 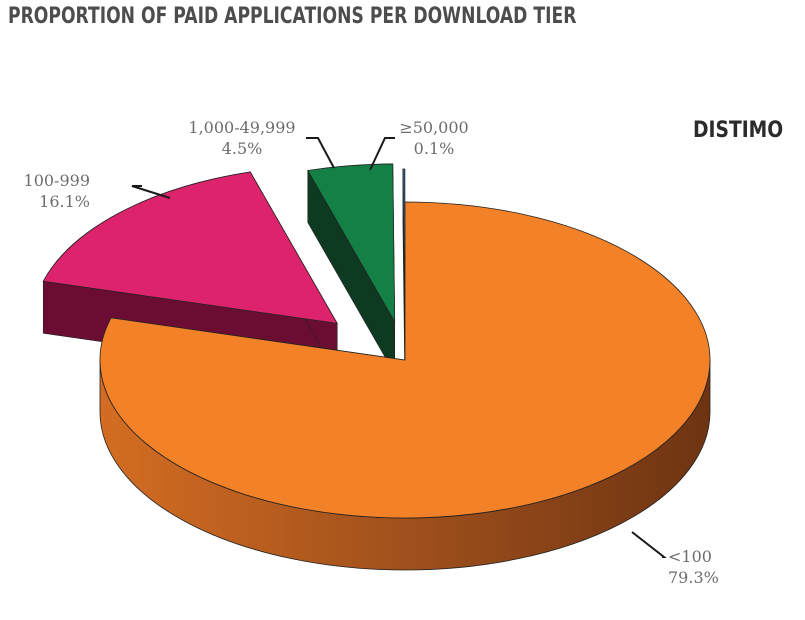 I want to click on value-label-gte50000: 0.1%, so click(x=434, y=148).